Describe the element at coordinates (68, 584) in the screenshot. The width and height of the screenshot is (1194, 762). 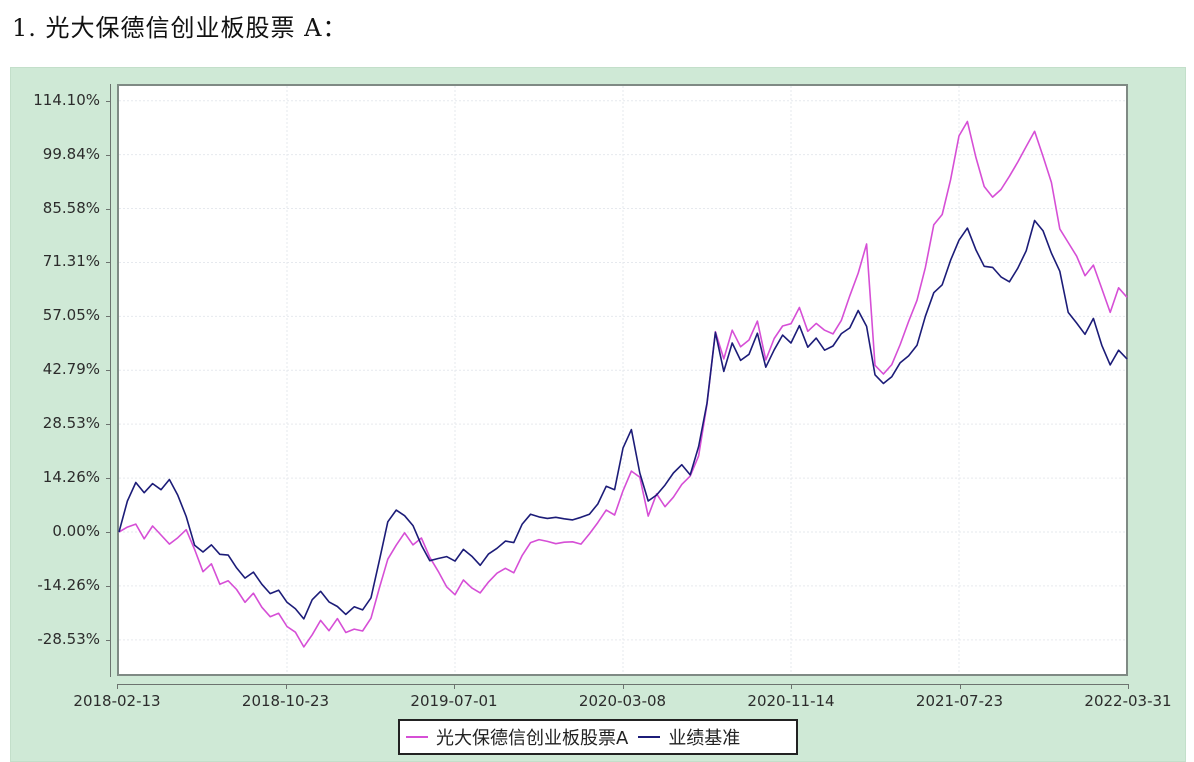
I see `y-tick-label: -14.26%` at that location.